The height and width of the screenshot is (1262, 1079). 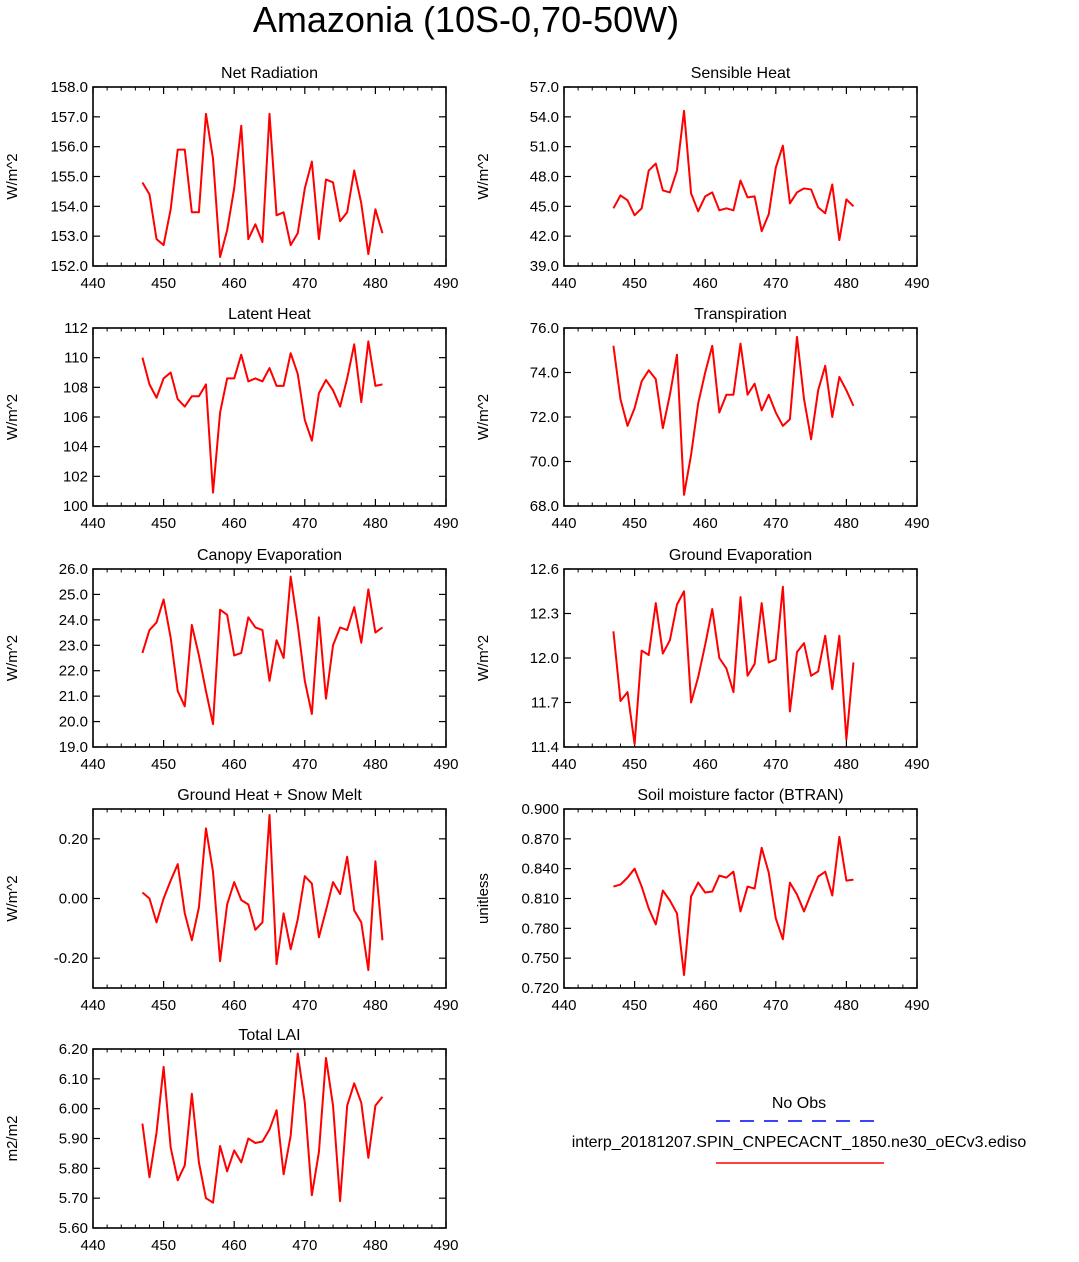 I want to click on y-tick-label: 12.3, so click(x=544, y=614).